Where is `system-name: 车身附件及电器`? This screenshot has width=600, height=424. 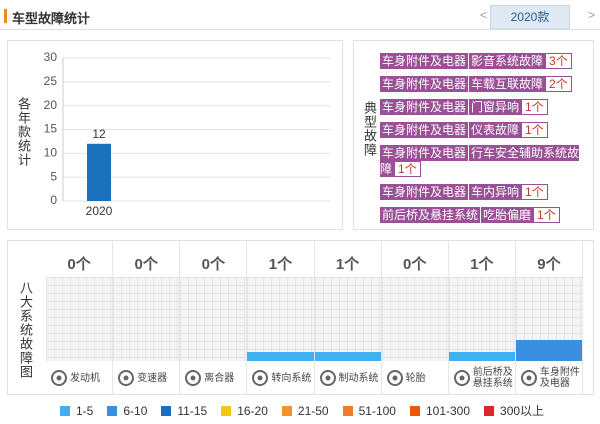
system-name: 车身附件及电器 is located at coordinates (559, 378).